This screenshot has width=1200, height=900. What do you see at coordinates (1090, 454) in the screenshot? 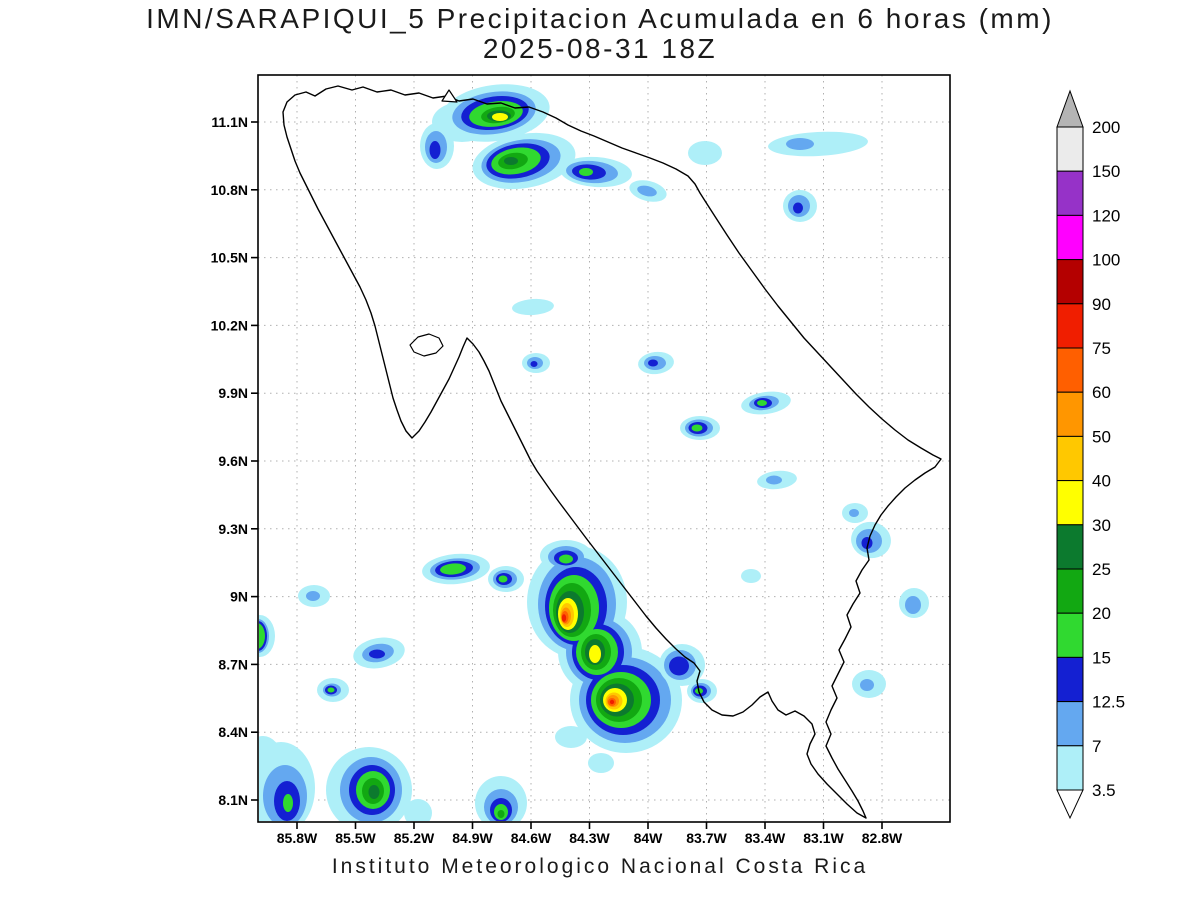
I see `colorbar: 200 150 120 100 90 75 60 50 40 30 25 20 15 12.5 7 3.5` at bounding box center [1090, 454].